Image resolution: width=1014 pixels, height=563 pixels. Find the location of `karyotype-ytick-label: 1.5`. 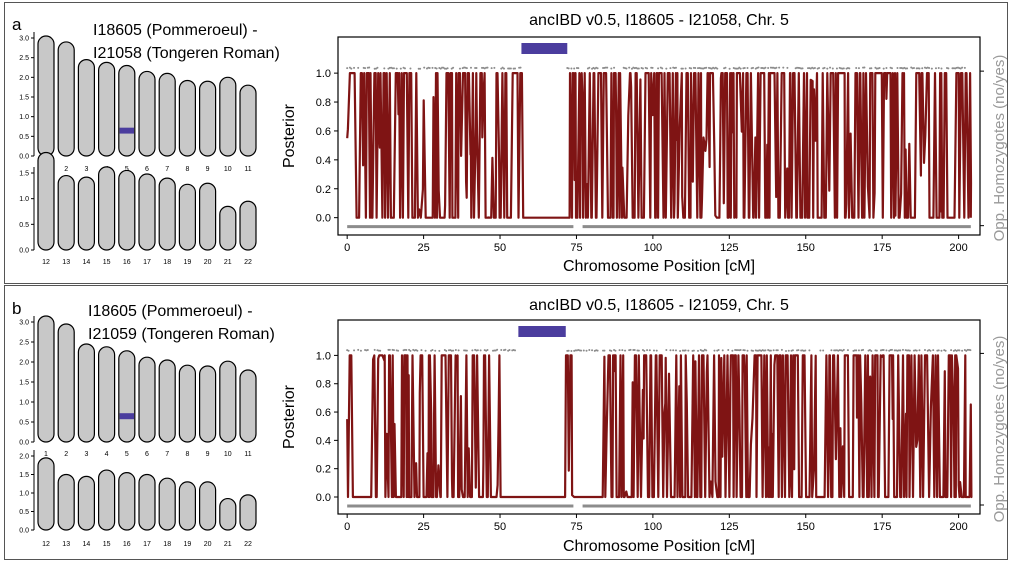

karyotype-ytick-label: 1.5 is located at coordinates (24, 383).